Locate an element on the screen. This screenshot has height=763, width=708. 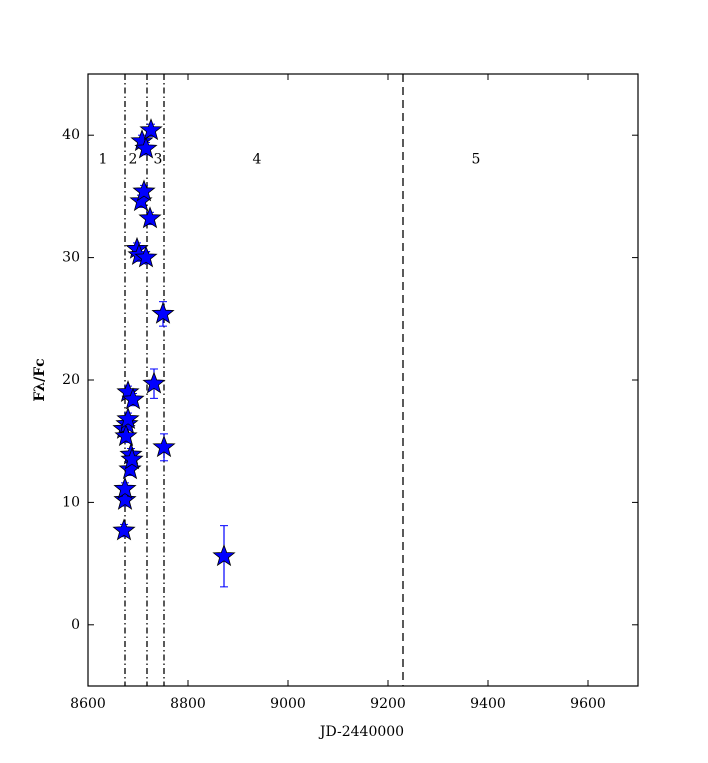
y-tick-label: 10 is located at coordinates (71, 502).